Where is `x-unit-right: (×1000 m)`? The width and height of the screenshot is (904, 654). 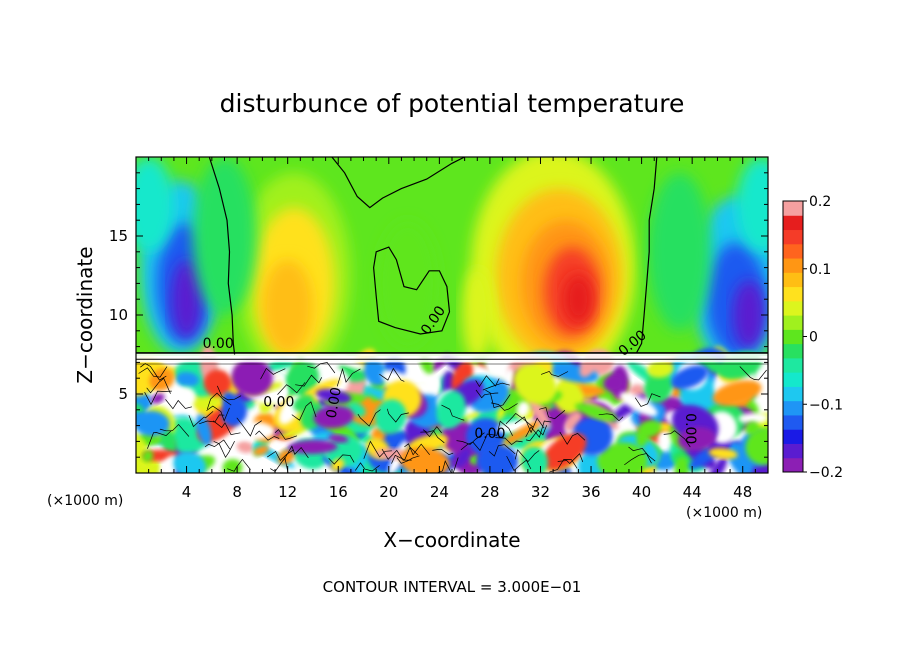
x-unit-right: (×1000 m) is located at coordinates (724, 513).